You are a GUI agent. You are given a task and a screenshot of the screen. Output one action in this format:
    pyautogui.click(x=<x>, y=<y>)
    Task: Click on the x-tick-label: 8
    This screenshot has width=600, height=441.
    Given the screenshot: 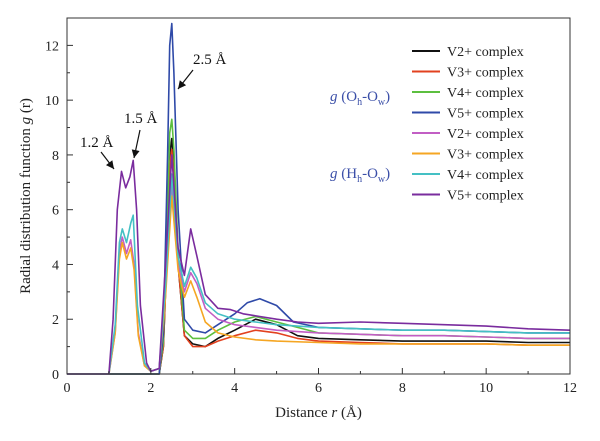 What is the action you would take?
    pyautogui.click(x=402, y=388)
    